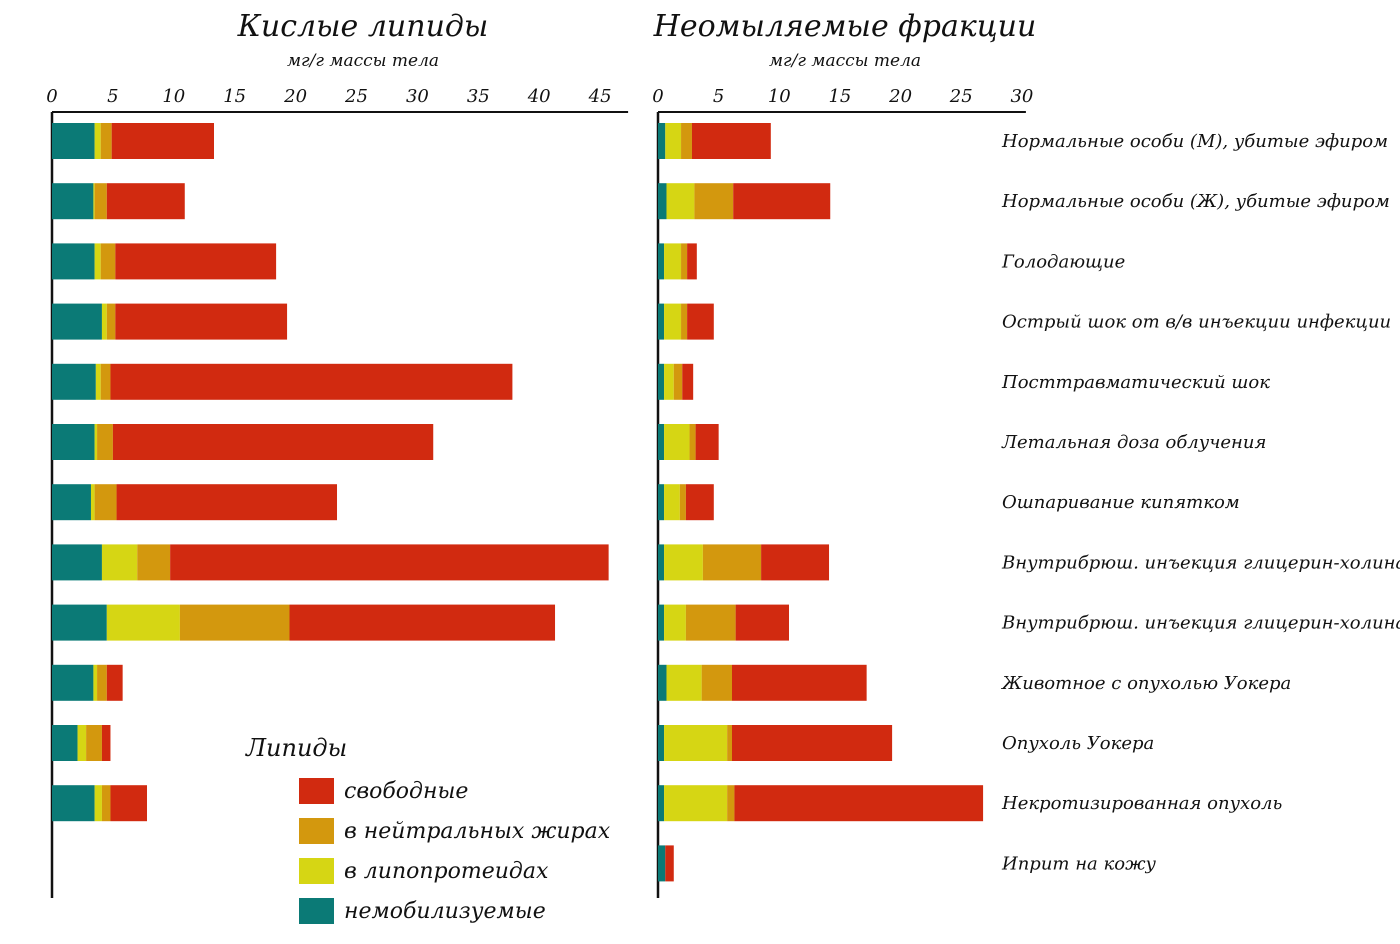 The height and width of the screenshot is (944, 1400). I want to click on category-label: Нормальные особи (М), убитые эфиром, so click(1194, 141).